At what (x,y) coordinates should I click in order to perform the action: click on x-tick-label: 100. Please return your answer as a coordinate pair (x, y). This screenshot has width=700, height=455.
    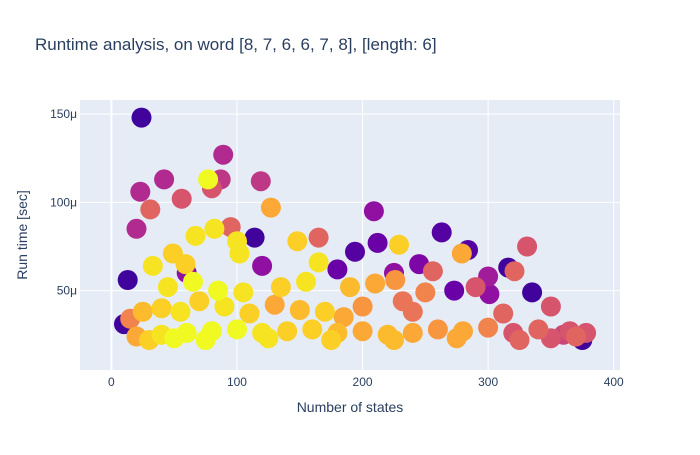
    Looking at the image, I should click on (237, 382).